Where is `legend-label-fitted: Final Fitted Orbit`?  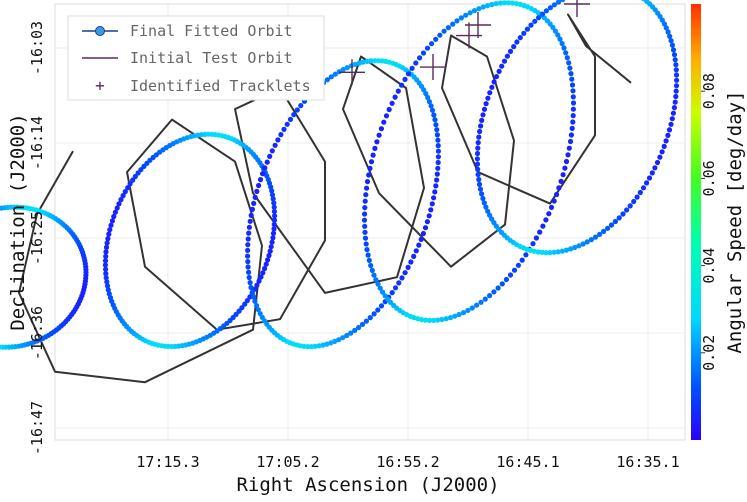 legend-label-fitted: Final Fitted Orbit is located at coordinates (211, 31).